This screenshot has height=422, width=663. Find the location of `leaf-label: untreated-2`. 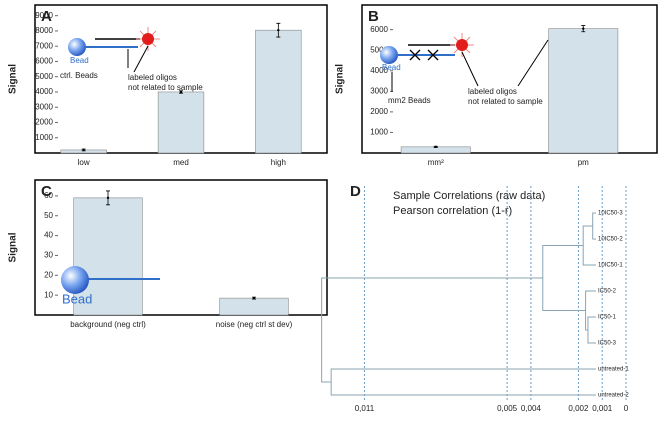

leaf-label: untreated-2 is located at coordinates (613, 396).